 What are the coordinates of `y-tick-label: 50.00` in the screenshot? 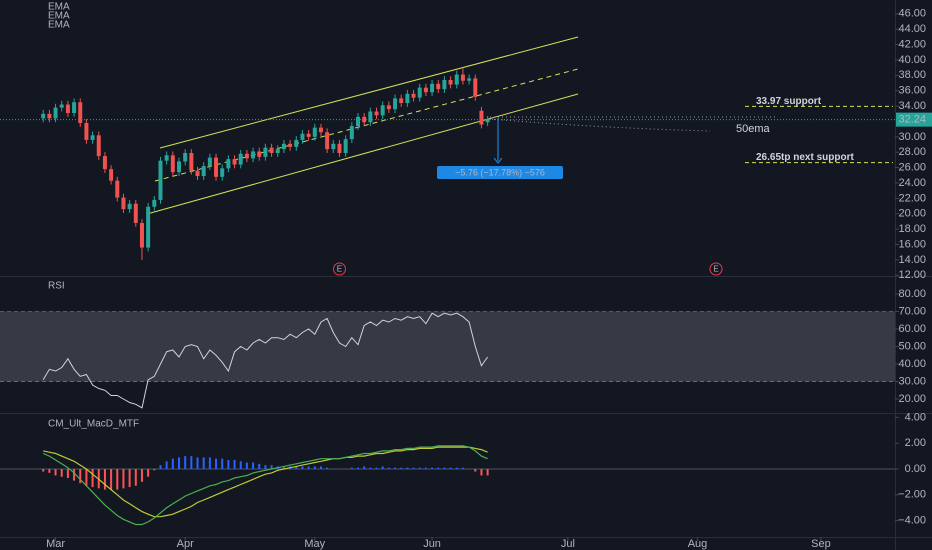 It's located at (912, 346).